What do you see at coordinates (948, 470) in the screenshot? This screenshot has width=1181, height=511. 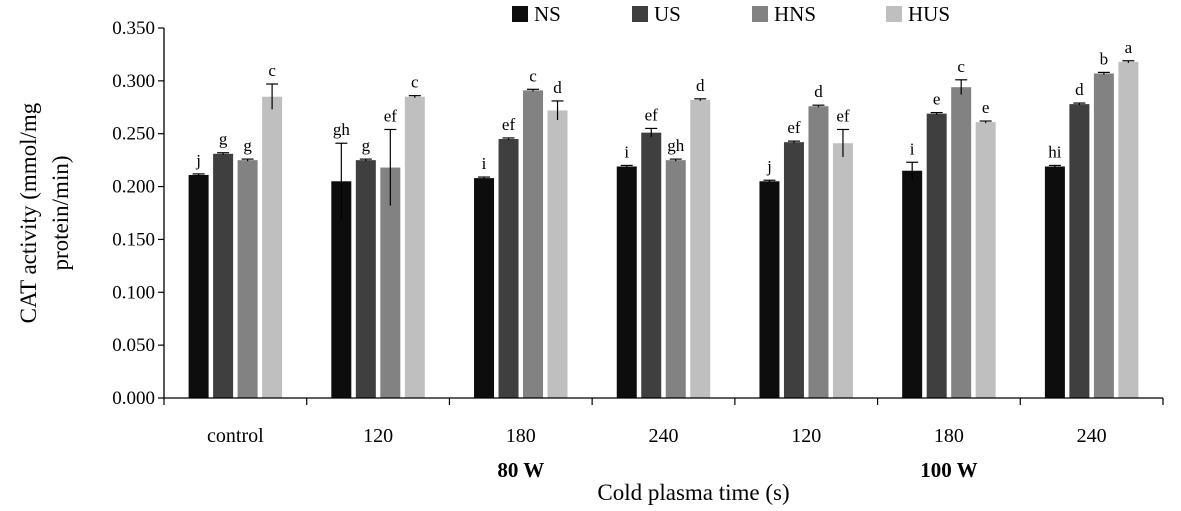 I see `power-group-label: 100 W` at bounding box center [948, 470].